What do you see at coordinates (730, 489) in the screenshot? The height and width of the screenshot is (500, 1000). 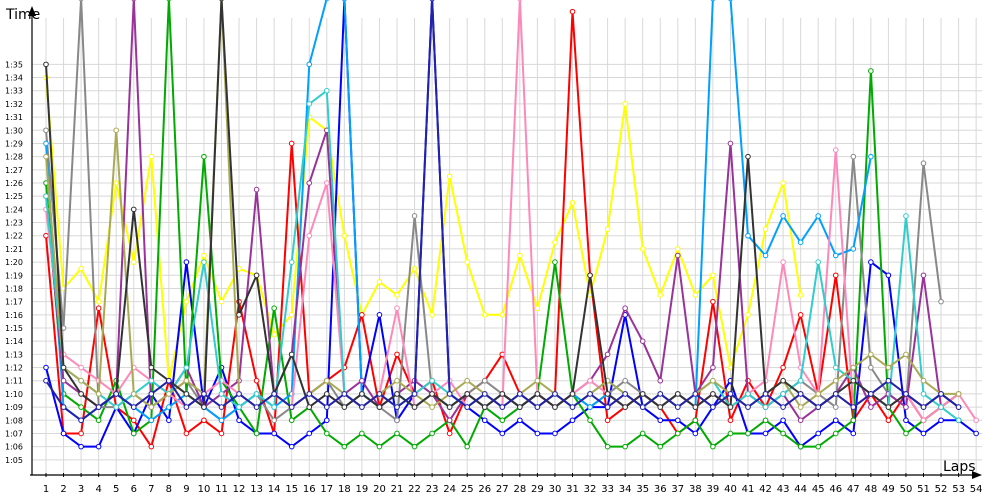 I see `x-tick-label: 40` at bounding box center [730, 489].